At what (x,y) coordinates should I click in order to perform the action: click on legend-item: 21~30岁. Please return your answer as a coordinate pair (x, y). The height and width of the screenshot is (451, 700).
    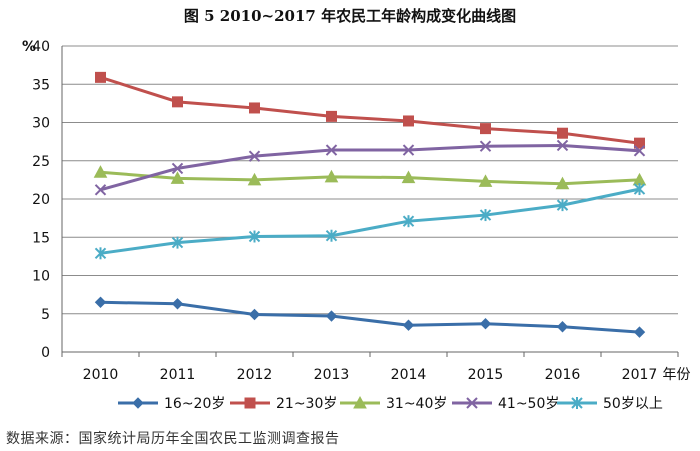
    Looking at the image, I should click on (283, 404).